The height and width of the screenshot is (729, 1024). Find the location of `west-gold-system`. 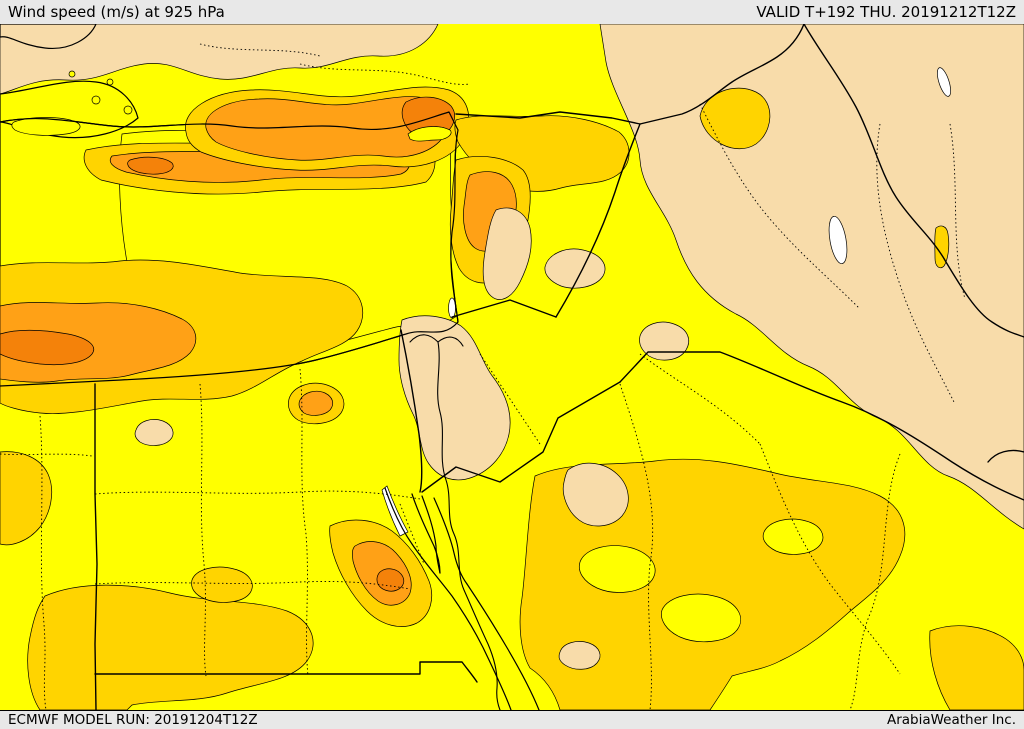

west-gold-system is located at coordinates (182, 402).